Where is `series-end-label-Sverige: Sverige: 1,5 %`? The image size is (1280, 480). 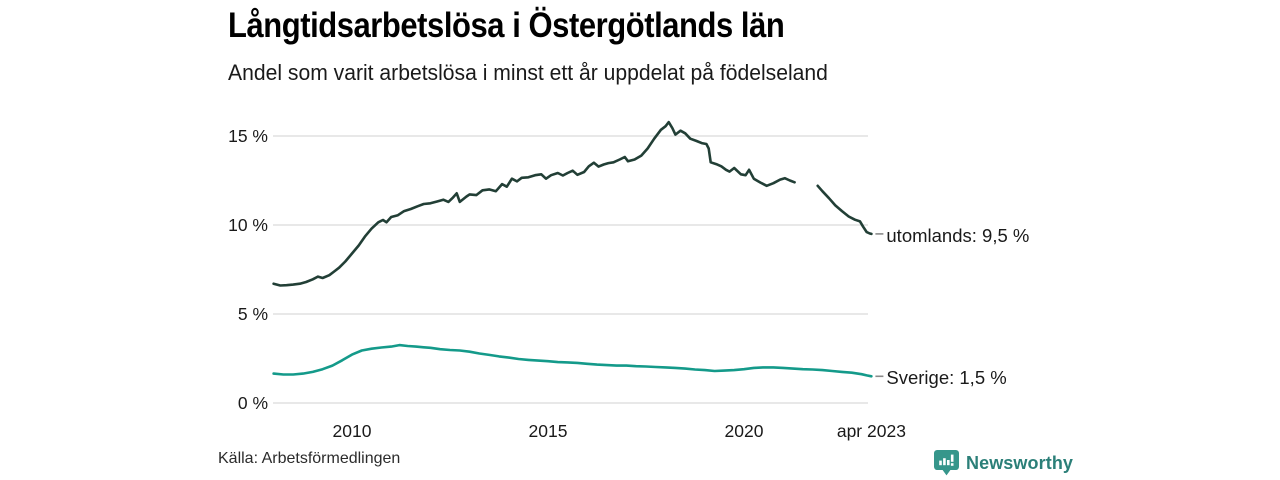
series-end-label-Sverige: Sverige: 1,5 % is located at coordinates (946, 378).